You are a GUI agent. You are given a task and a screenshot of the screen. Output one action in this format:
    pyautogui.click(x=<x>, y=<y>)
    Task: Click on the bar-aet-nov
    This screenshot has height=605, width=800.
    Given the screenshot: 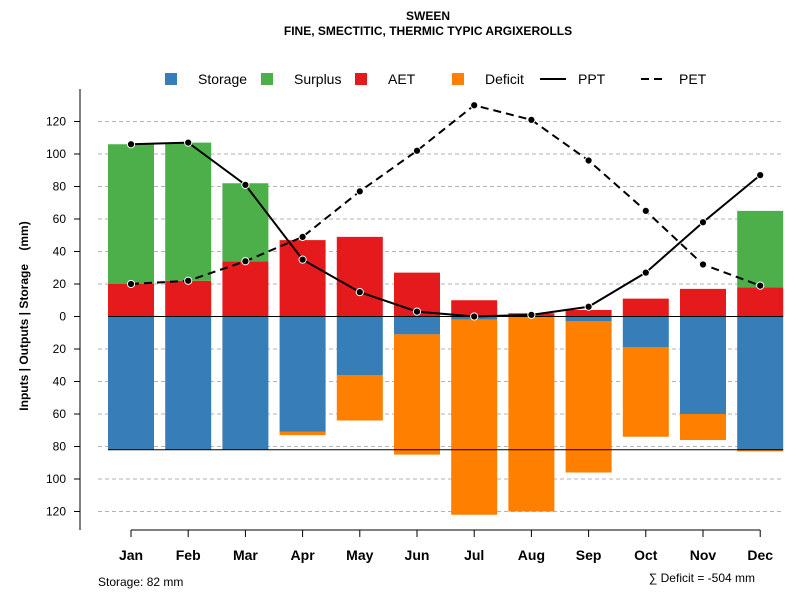 What is the action you would take?
    pyautogui.click(x=703, y=302)
    